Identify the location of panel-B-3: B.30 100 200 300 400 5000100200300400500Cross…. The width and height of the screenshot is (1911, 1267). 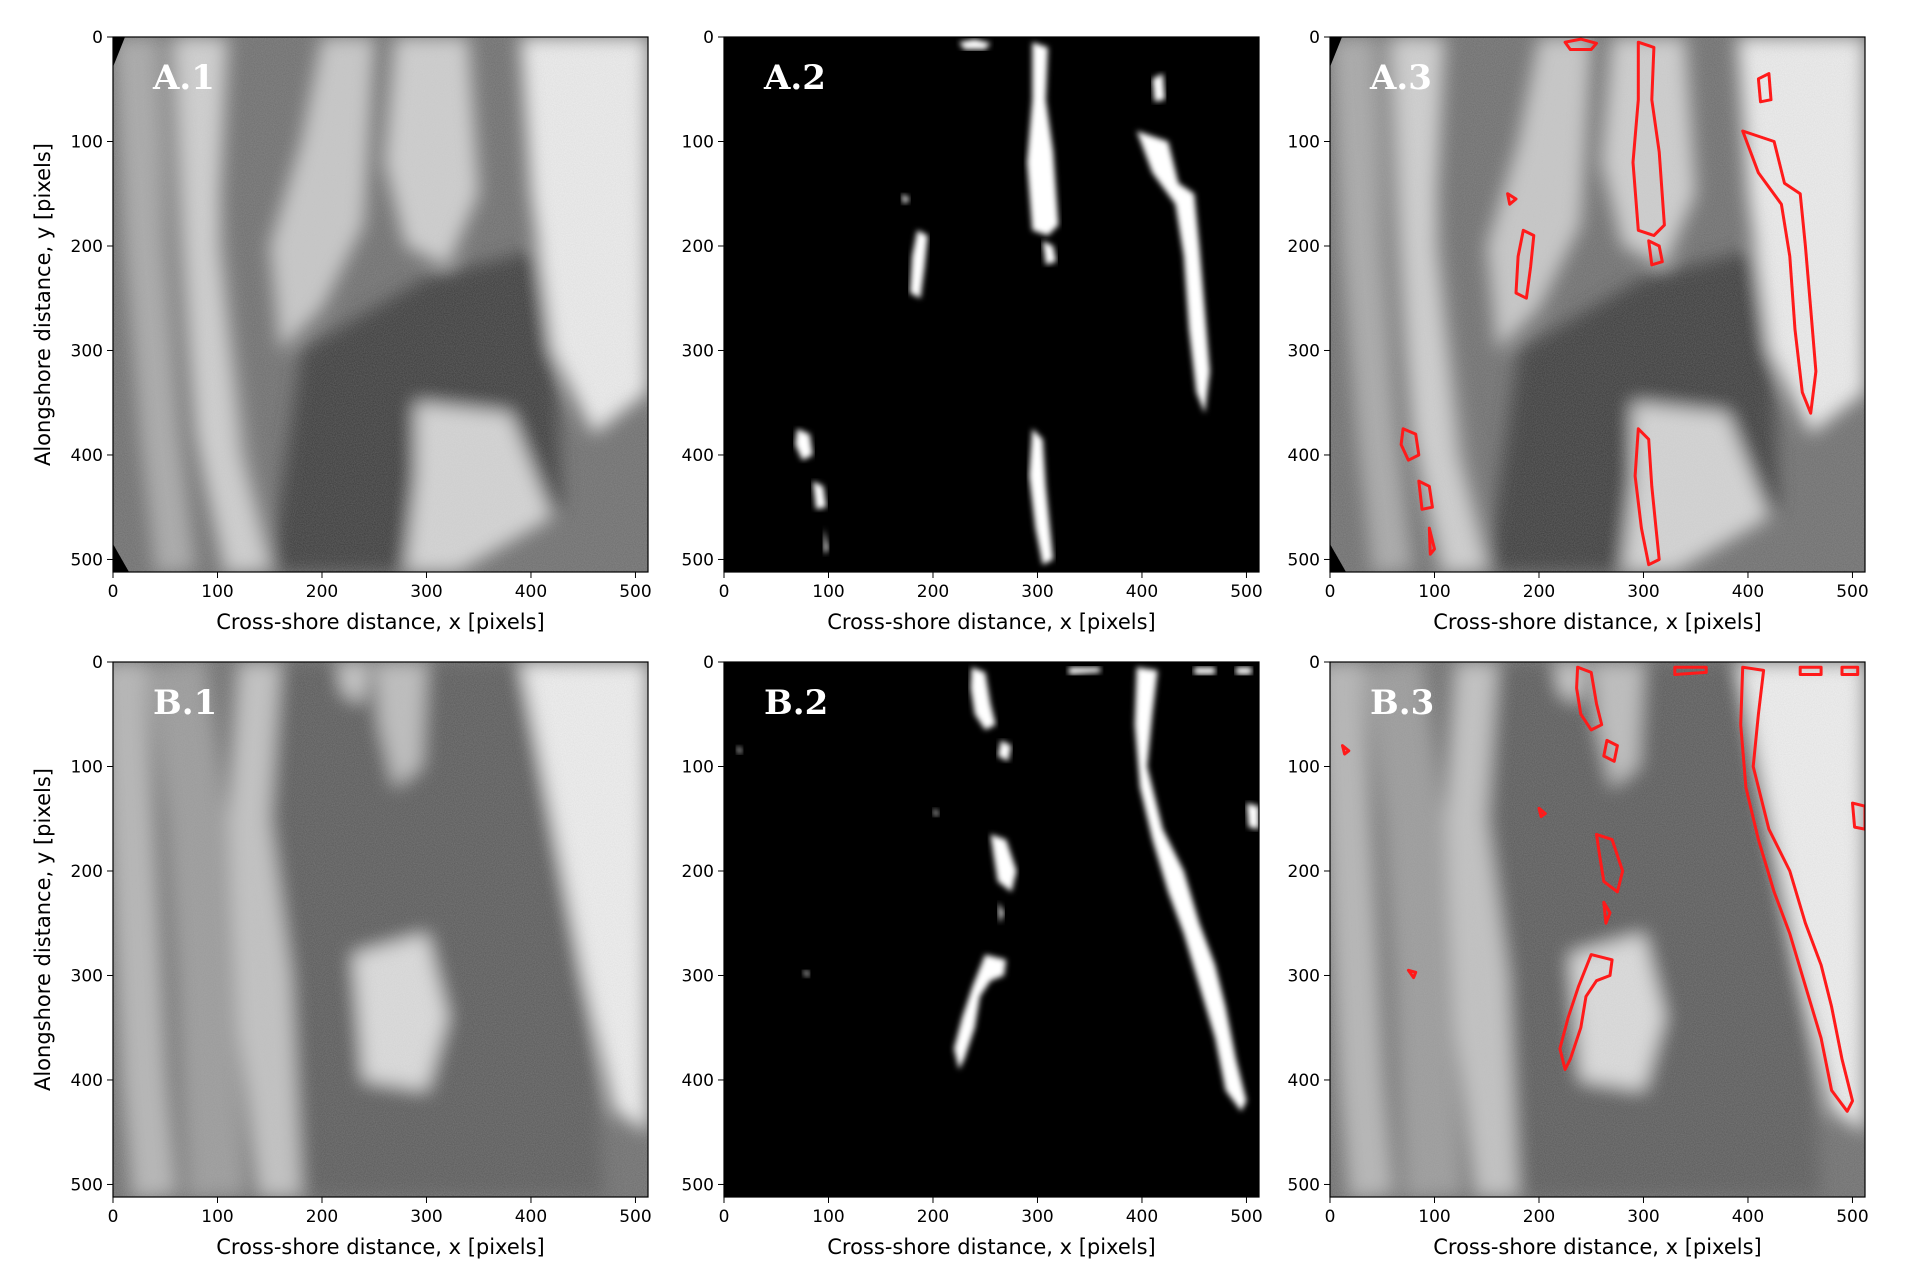
(1578, 956).